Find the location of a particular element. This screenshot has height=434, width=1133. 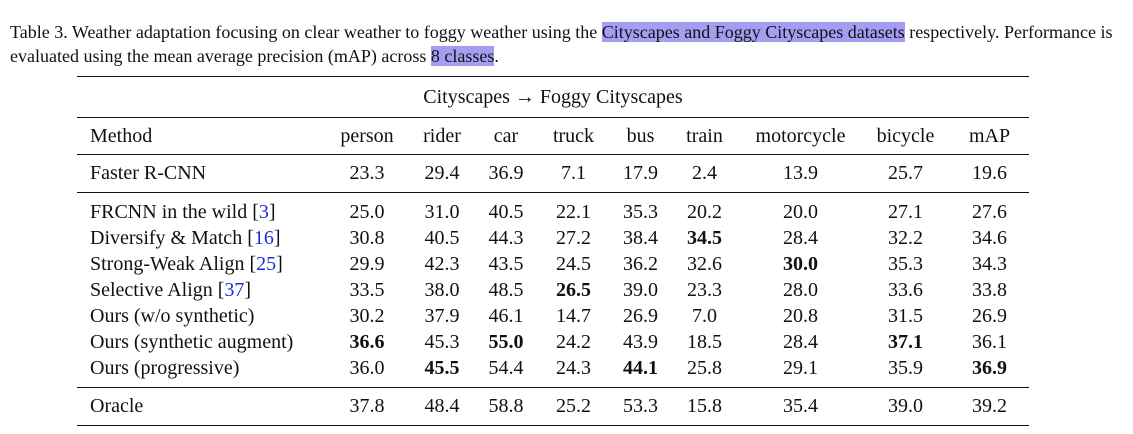

value: 24.5 is located at coordinates (573, 263).